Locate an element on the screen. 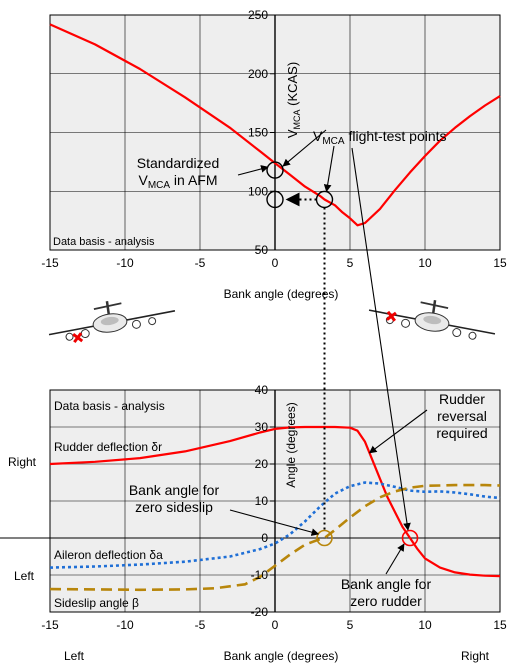 This screenshot has height=666, width=507. y-tick-label: -10 is located at coordinates (260, 575).